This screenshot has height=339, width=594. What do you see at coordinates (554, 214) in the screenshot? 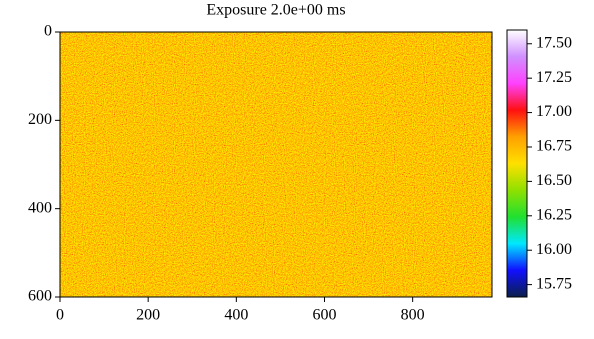
I see `colorbar-tick-label: 16.25` at bounding box center [554, 214].